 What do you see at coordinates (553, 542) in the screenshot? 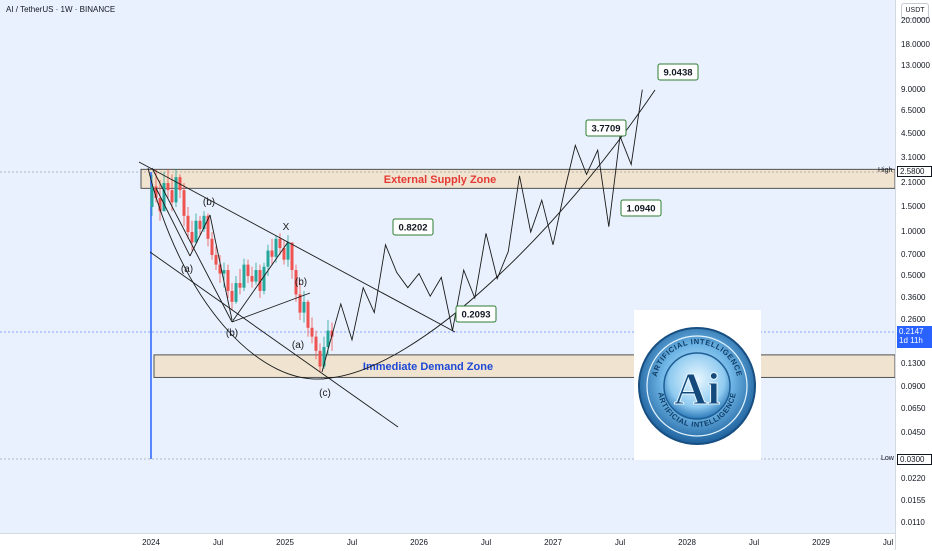
I see `time-tick-label: 2027` at bounding box center [553, 542].